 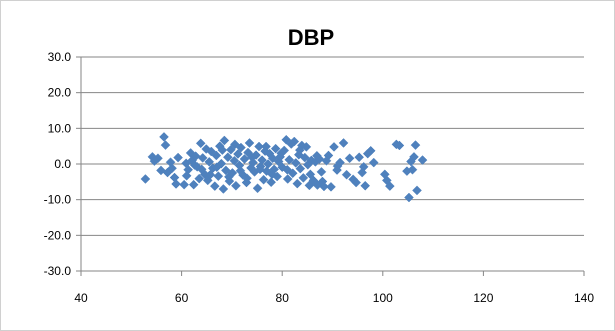 What do you see at coordinates (58, 200) in the screenshot?
I see `y-tick-label: -10.0` at bounding box center [58, 200].